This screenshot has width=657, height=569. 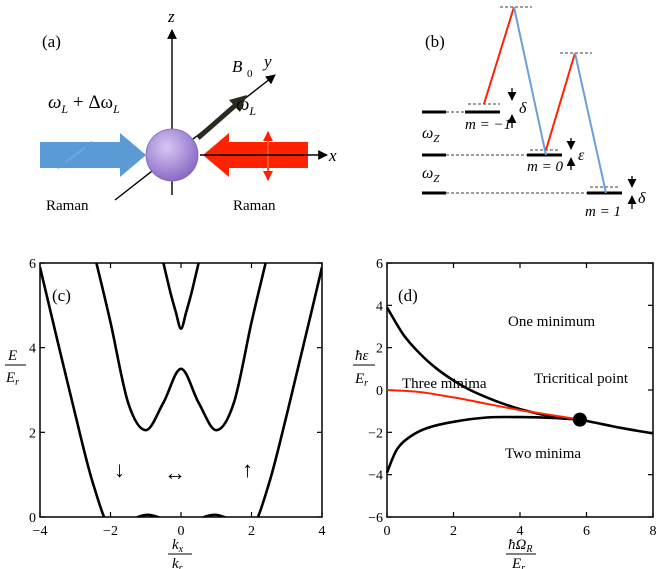 I want to click on level-m-minus1-label: m = −1, so click(x=488, y=125).